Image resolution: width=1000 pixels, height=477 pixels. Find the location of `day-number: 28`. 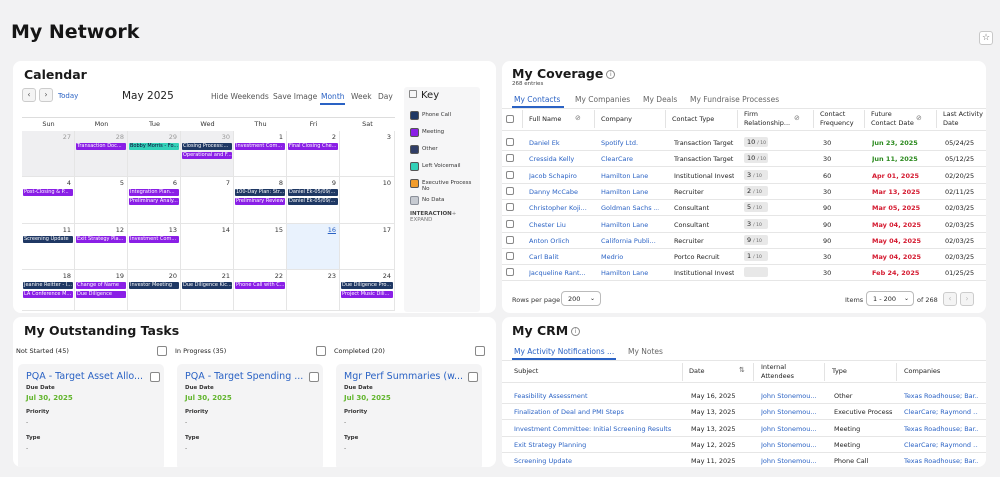

day-number: 28 is located at coordinates (119, 137).